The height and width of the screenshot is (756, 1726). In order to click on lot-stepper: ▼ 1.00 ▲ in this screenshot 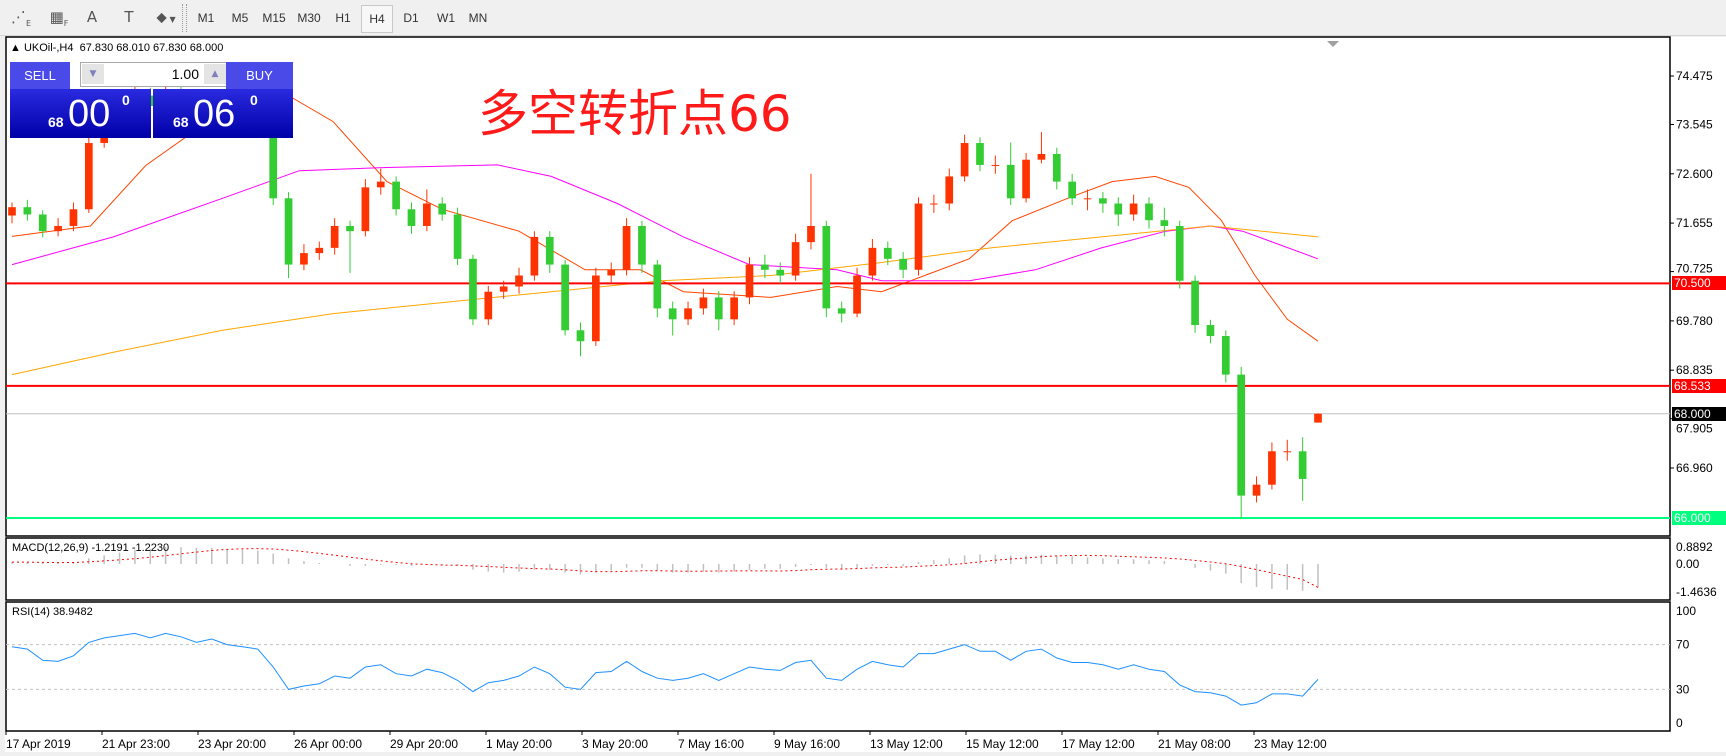, I will do `click(154, 74)`.